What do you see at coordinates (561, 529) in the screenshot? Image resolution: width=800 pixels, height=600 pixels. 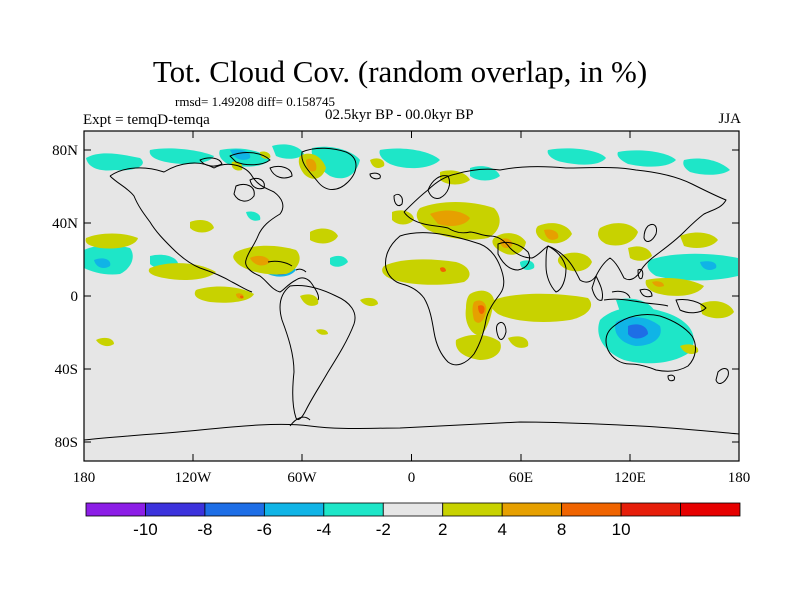 I see `colorbar-label: 8` at bounding box center [561, 529].